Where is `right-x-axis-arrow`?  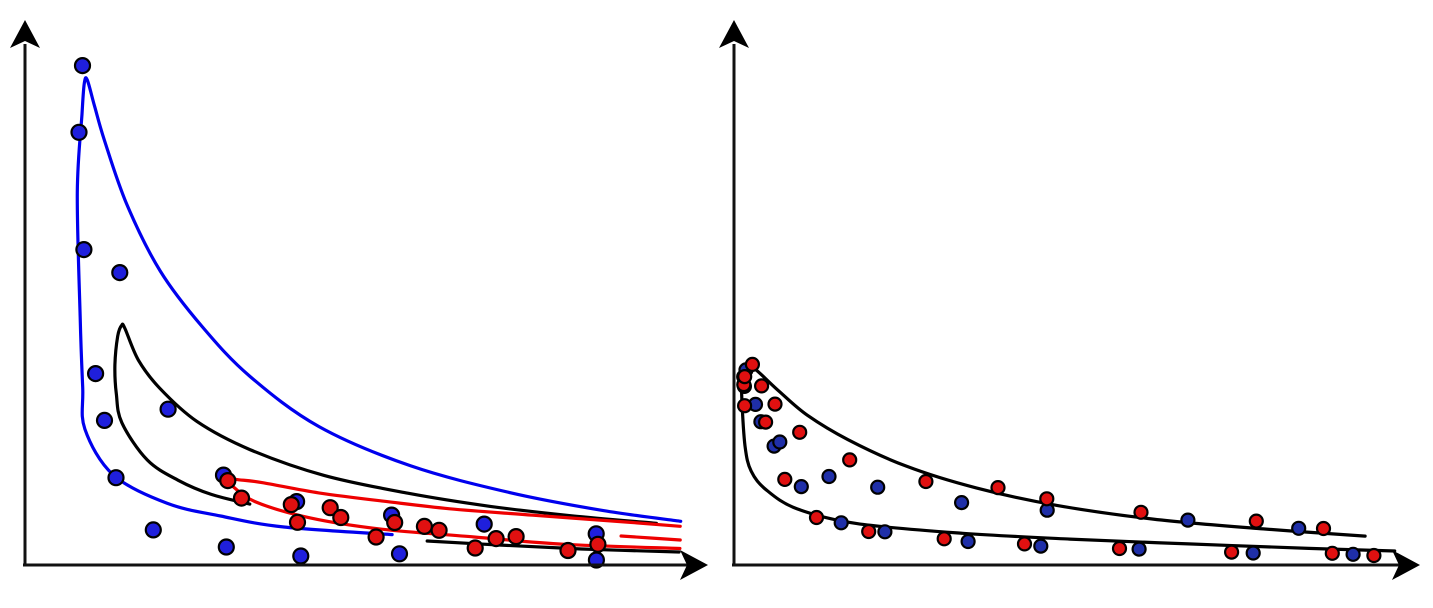 right-x-axis-arrow is located at coordinates (1406, 565).